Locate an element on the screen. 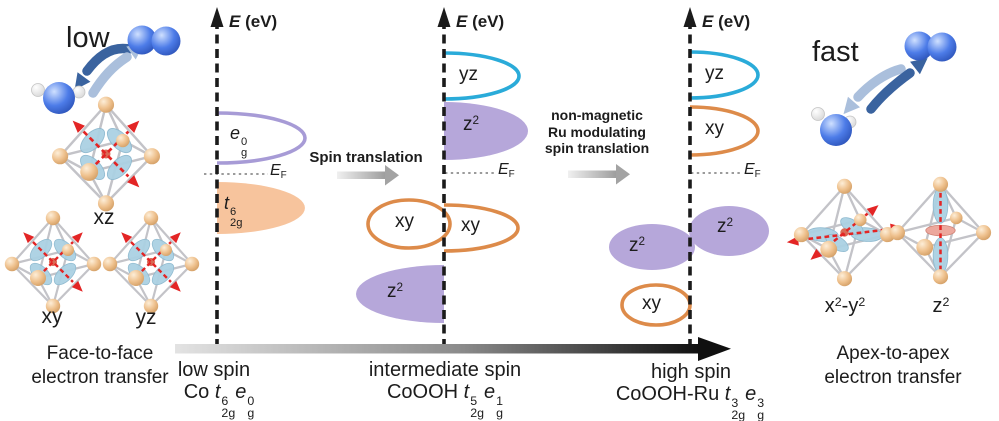 The width and height of the screenshot is (999, 421). fermi-label-3: EF is located at coordinates (752, 170).